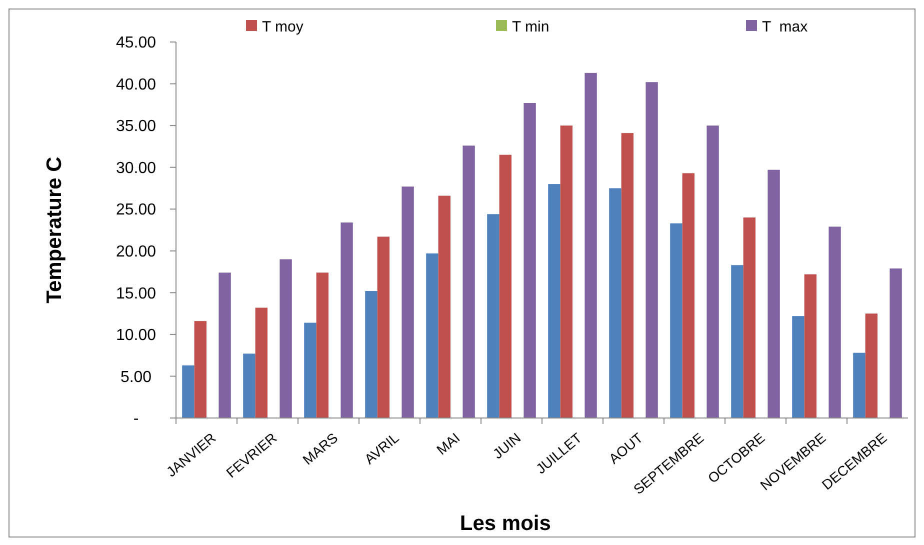 This screenshot has height=545, width=924. I want to click on y-tick-label: 45.00, so click(136, 43).